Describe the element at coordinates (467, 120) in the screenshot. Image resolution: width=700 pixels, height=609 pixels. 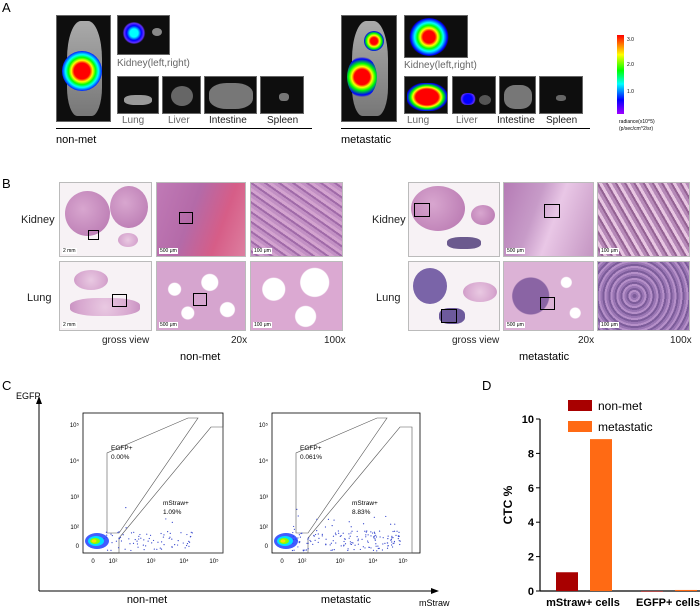
I see `met-liver-label: Liver` at that location.